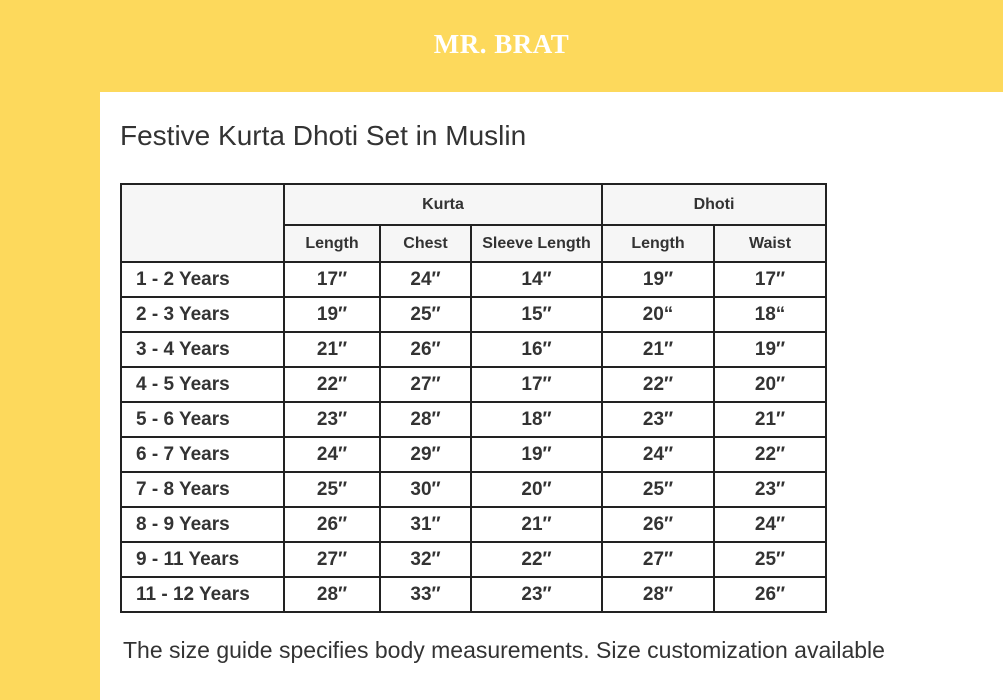  Describe the element at coordinates (202, 384) in the screenshot. I see `age-cell: 4 - 5 Years` at that location.